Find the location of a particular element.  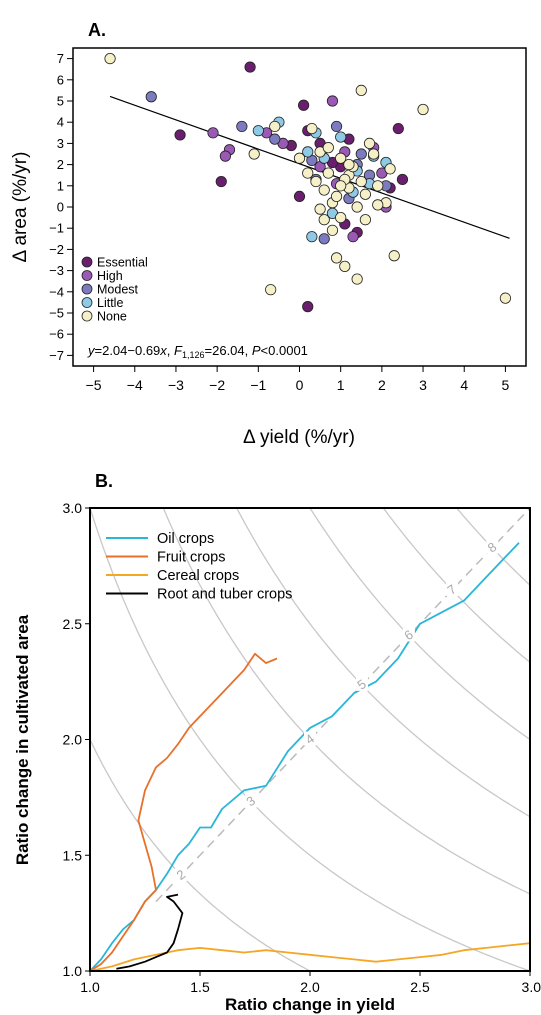

panel-a-x-tick-label: 1 is located at coordinates (341, 385).